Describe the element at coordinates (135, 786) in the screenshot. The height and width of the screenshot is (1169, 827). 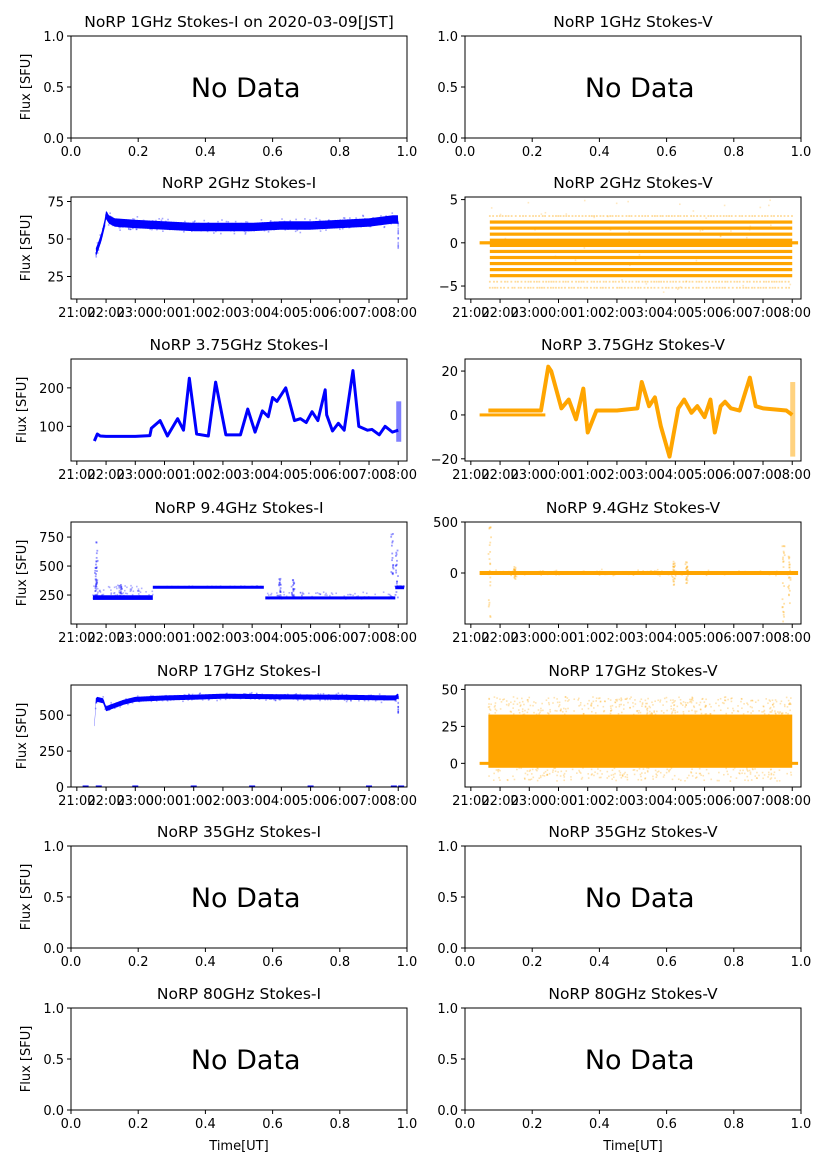
I see `zero-marker` at that location.